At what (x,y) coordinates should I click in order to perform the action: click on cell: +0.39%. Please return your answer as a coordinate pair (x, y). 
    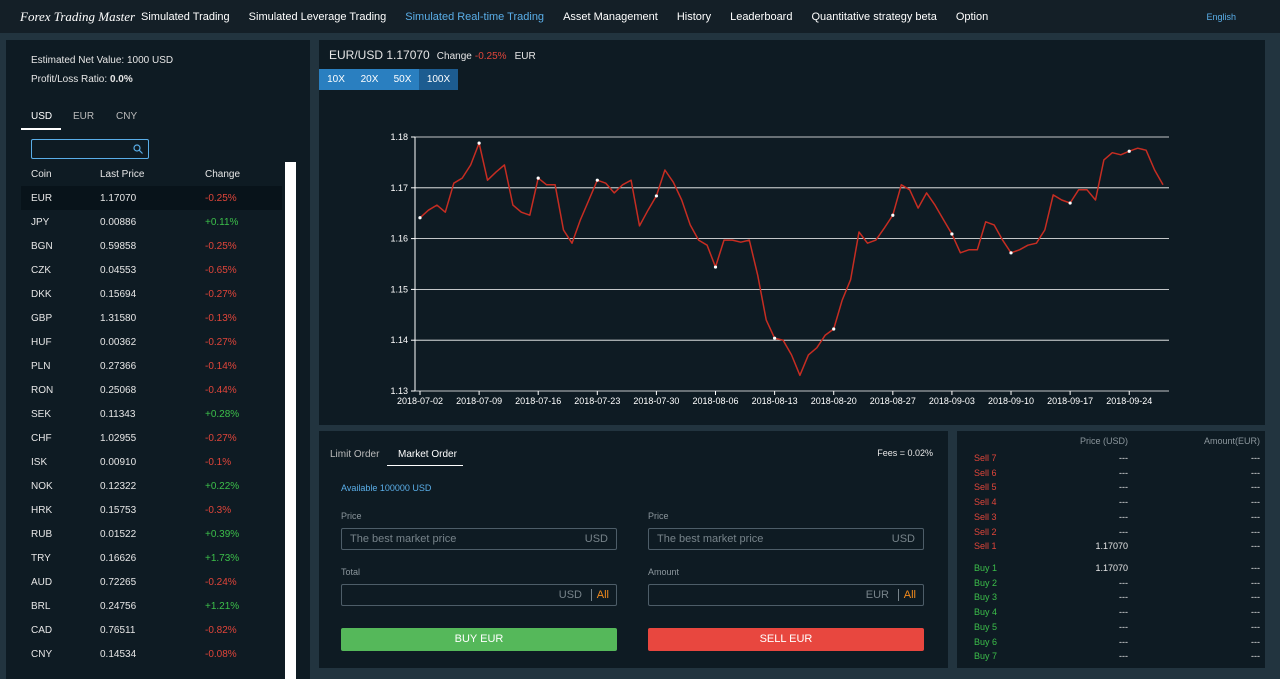
    Looking at the image, I should click on (222, 534).